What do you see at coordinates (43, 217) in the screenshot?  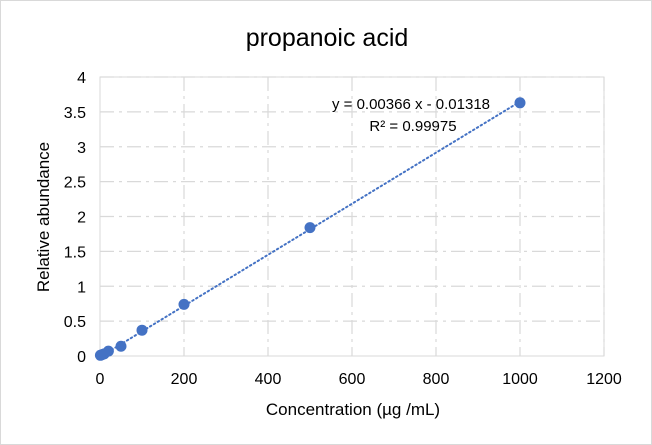 I see `y-axis-title: Relative abundance` at bounding box center [43, 217].